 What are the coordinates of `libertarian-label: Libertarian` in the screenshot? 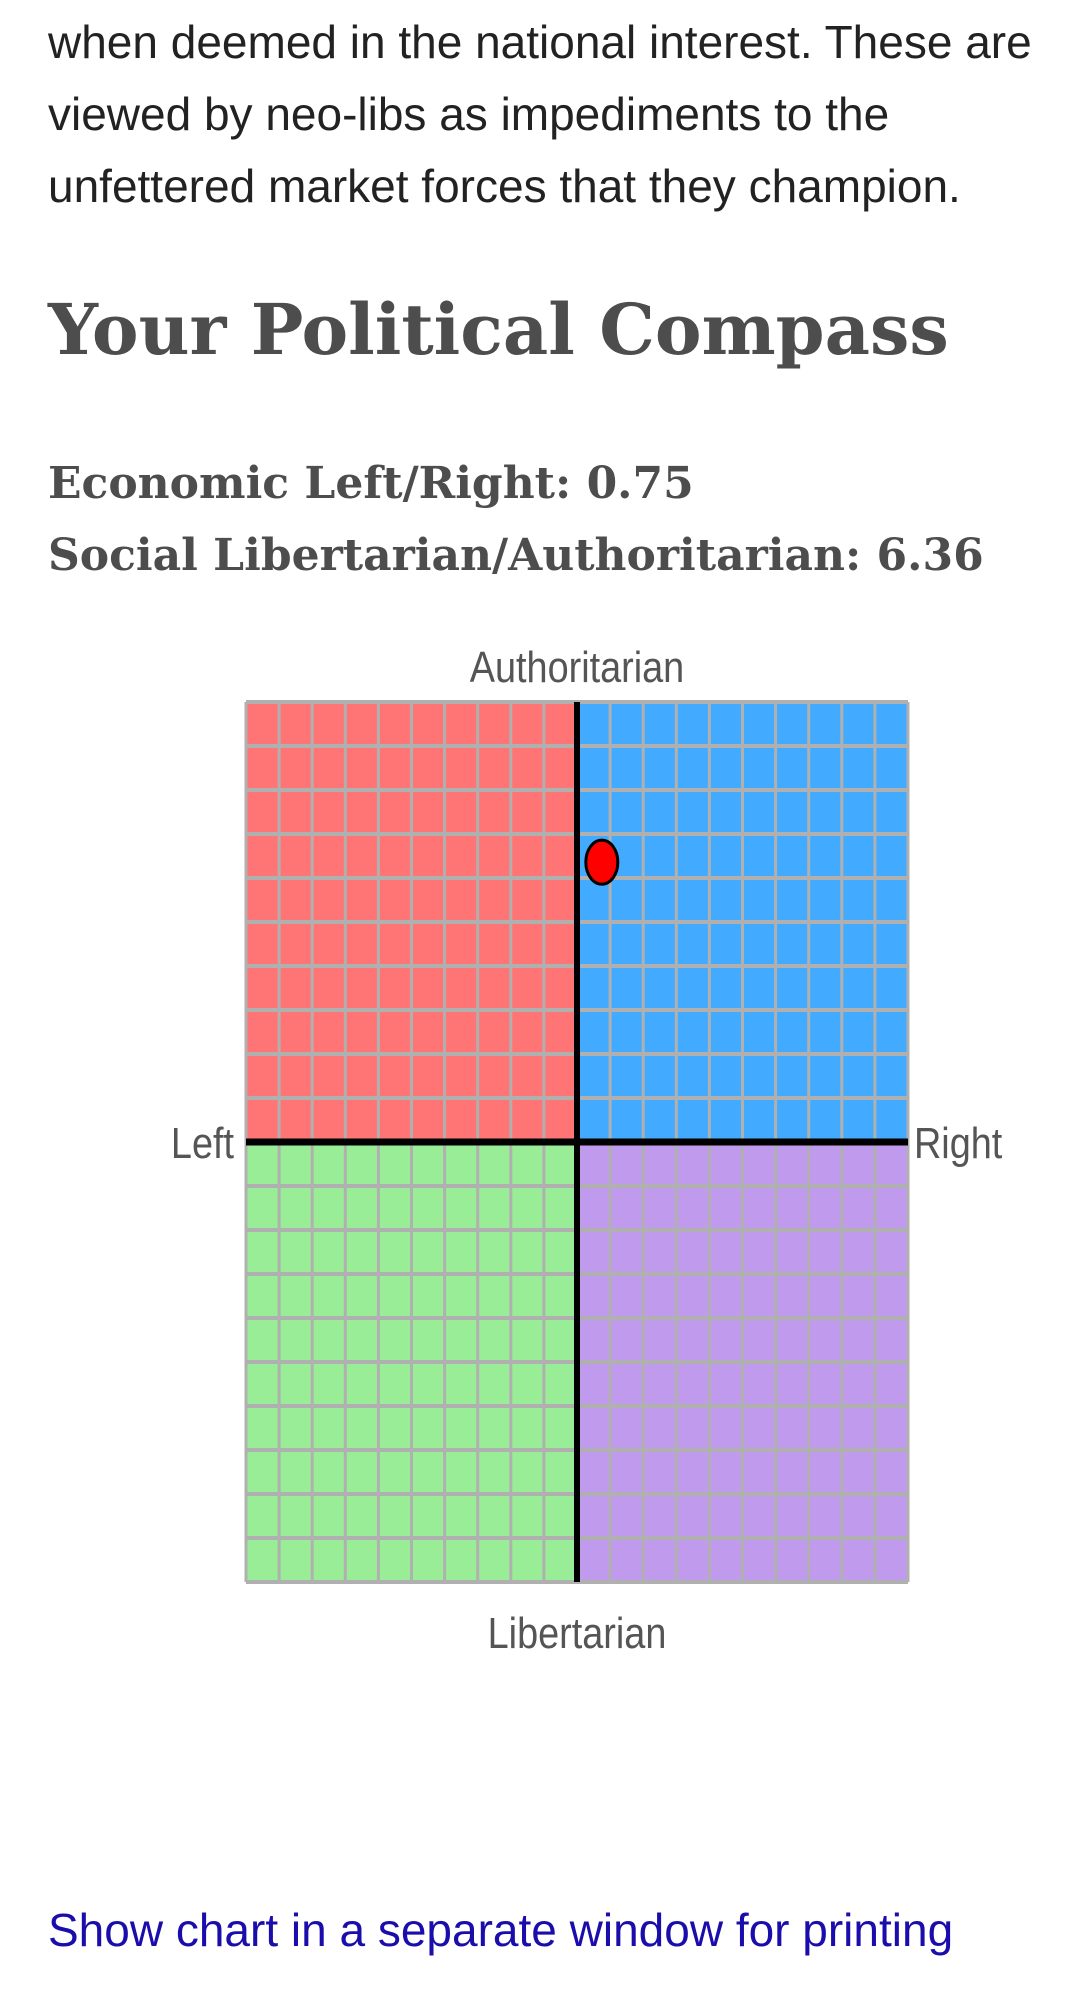 It's located at (577, 1632).